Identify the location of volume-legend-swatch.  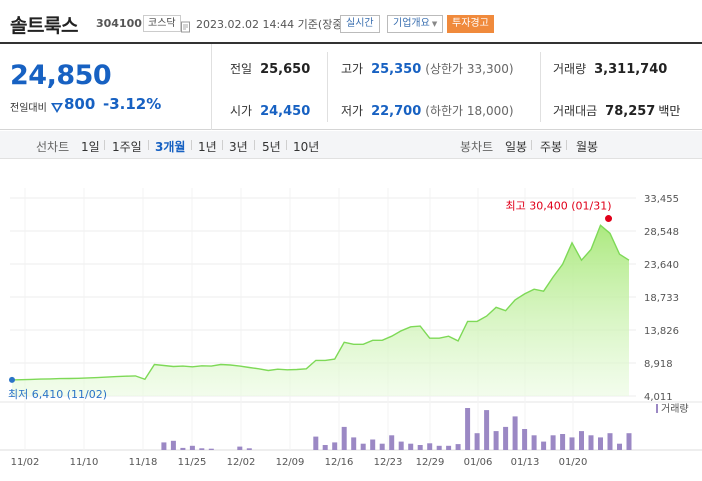
(657, 408).